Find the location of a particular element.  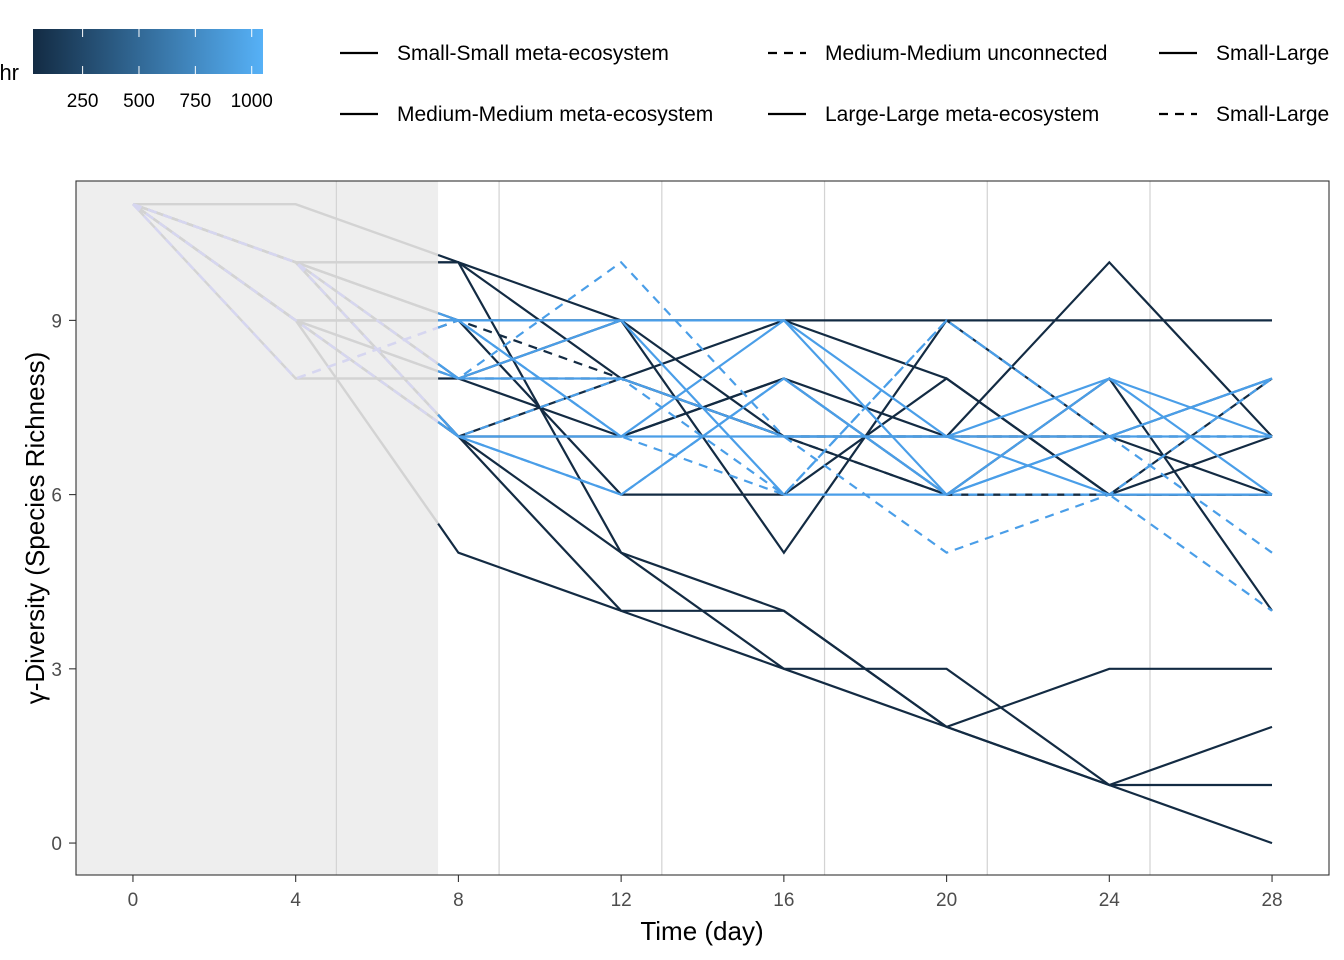

legend-item: Large-Large meta-ecosystem is located at coordinates (933, 114).